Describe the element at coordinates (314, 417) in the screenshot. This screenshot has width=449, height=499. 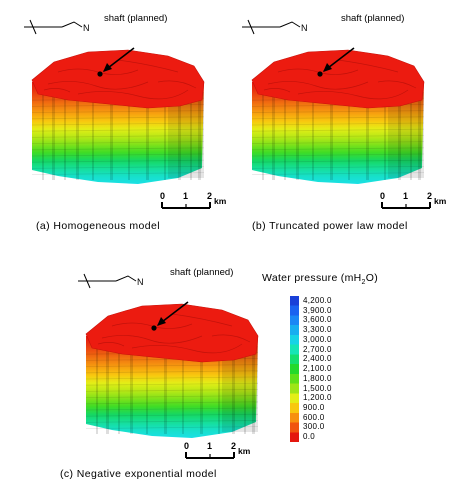
I see `legend-value-label: 600.0` at that location.